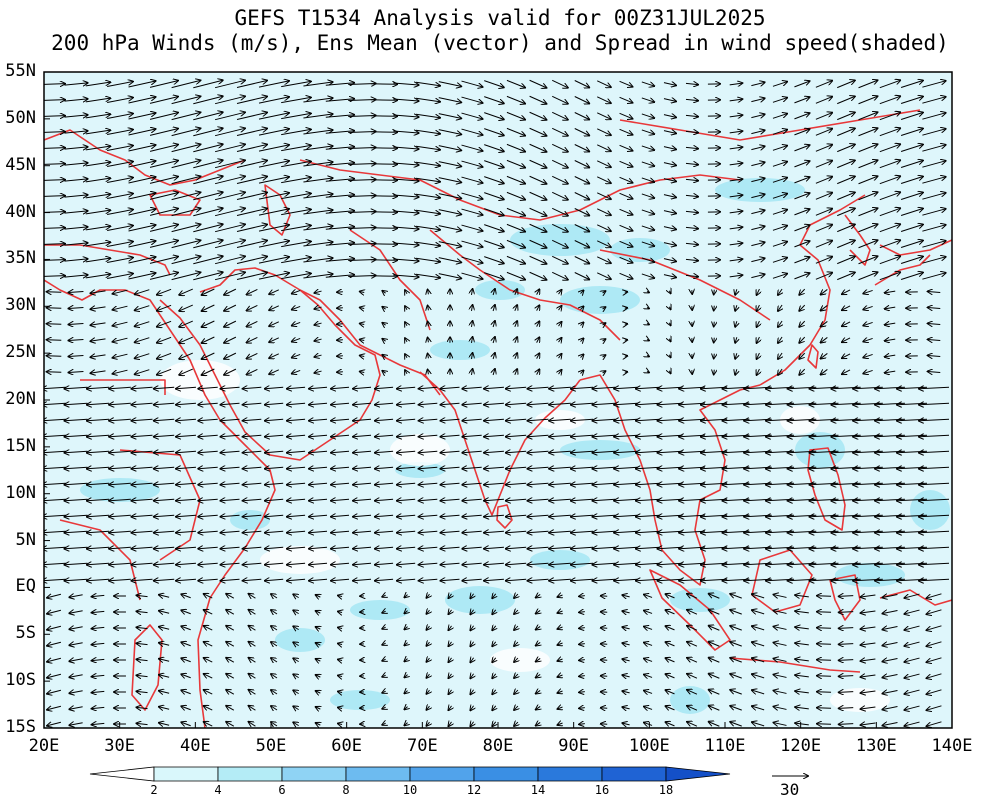 This screenshot has width=1000, height=800. I want to click on colorbar-level: 4, so click(218, 790).